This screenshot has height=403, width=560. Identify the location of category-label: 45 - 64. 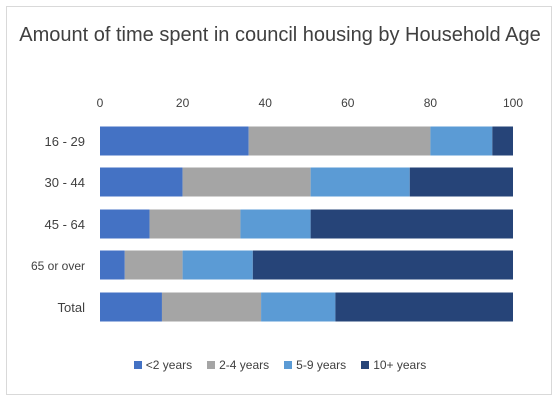
(65, 224).